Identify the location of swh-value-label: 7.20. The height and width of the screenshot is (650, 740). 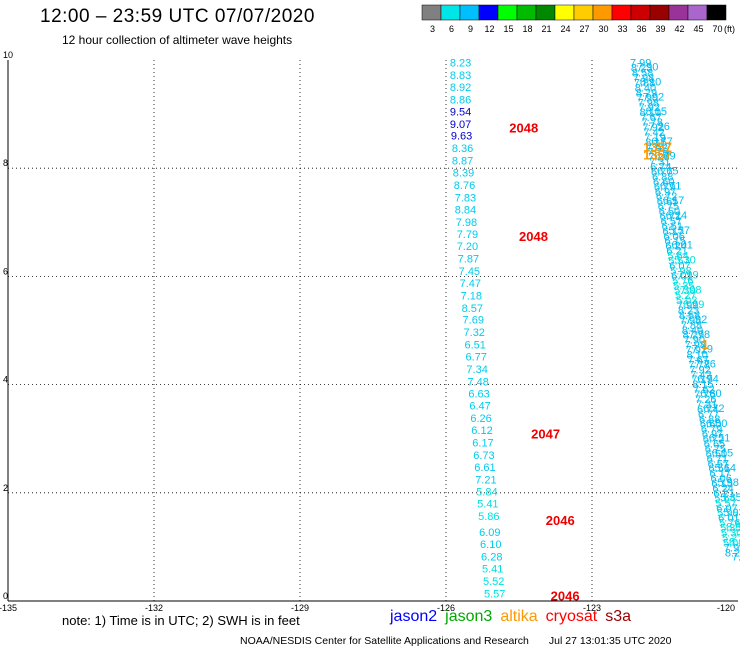
(467, 247).